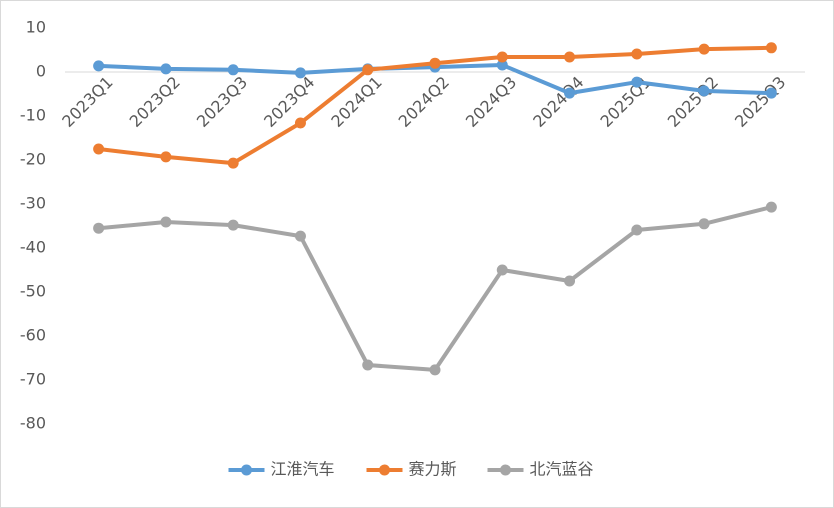 This screenshot has height=508, width=834. Describe the element at coordinates (433, 469) in the screenshot. I see `legend-label: 赛力斯` at that location.